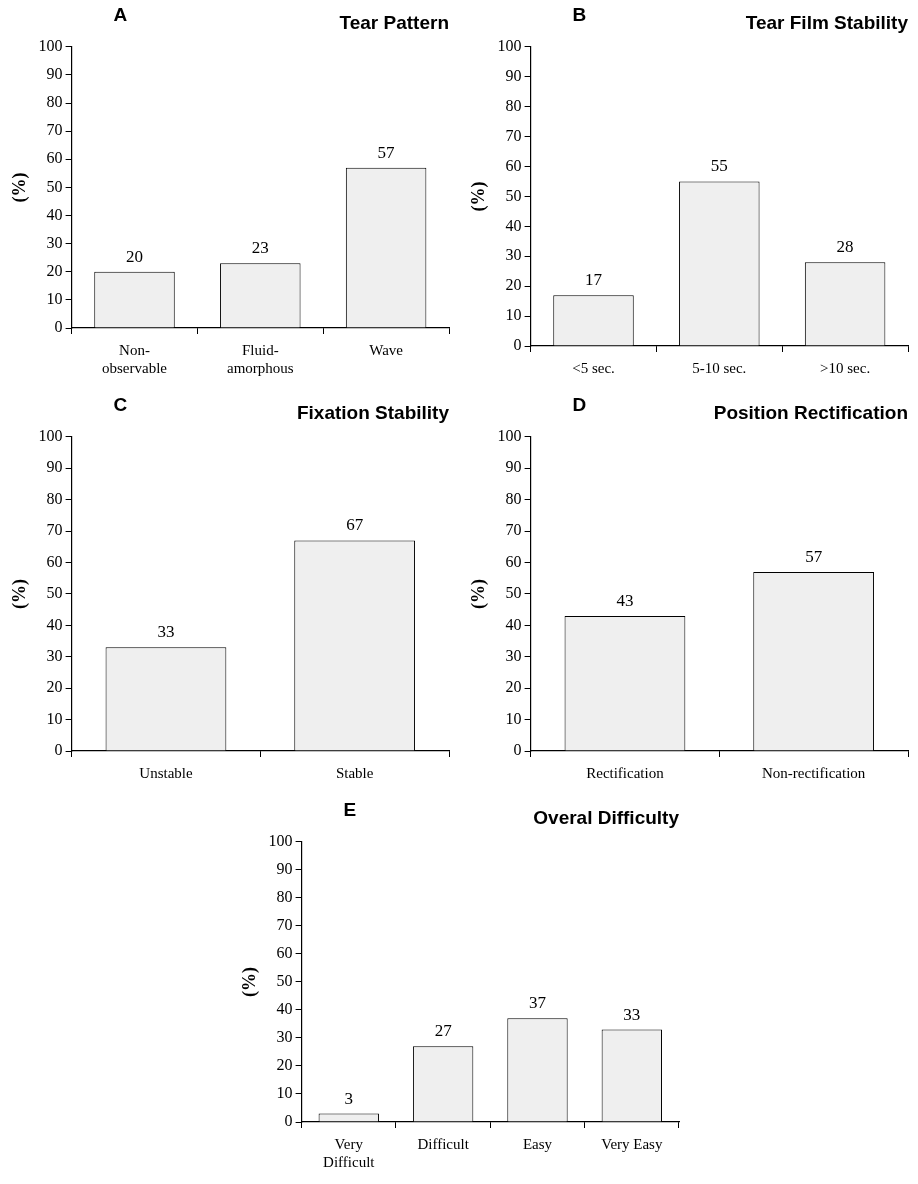 The width and height of the screenshot is (918, 1184). What do you see at coordinates (355, 525) in the screenshot?
I see `data-label: 67` at bounding box center [355, 525].